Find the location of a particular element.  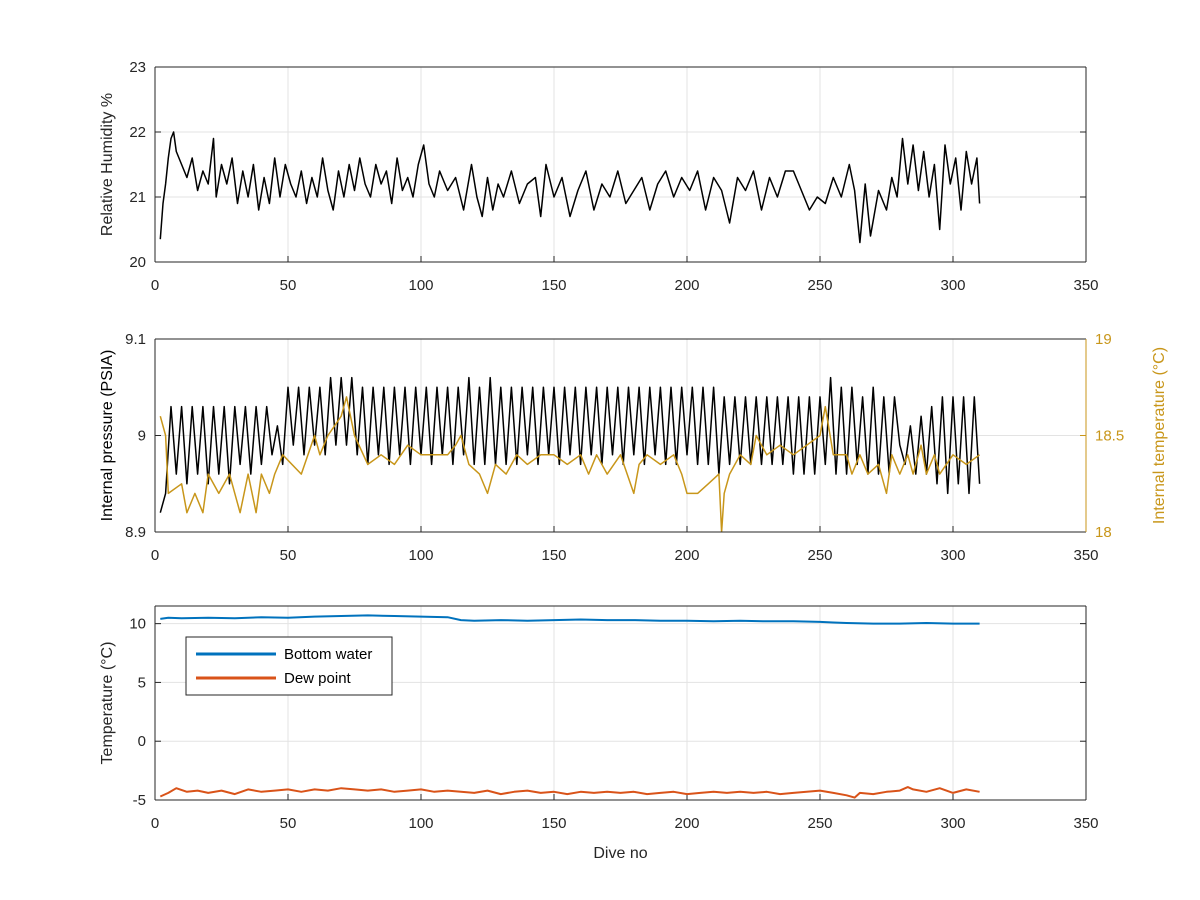

humidity-xtick-label: 150 is located at coordinates (553, 285).